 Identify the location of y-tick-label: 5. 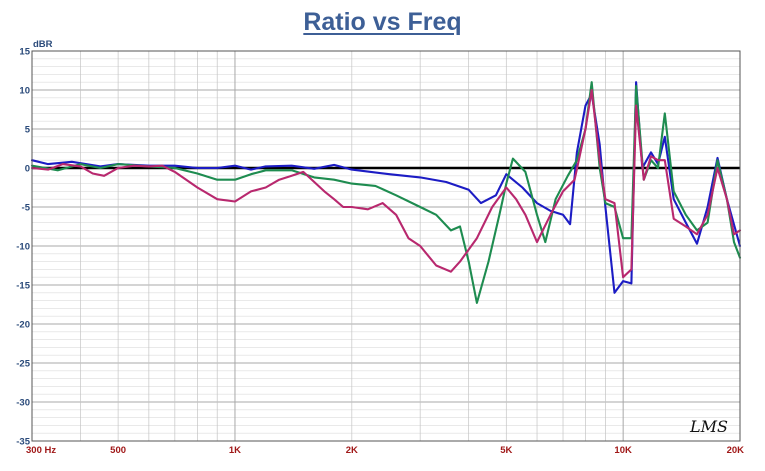
(28, 130).